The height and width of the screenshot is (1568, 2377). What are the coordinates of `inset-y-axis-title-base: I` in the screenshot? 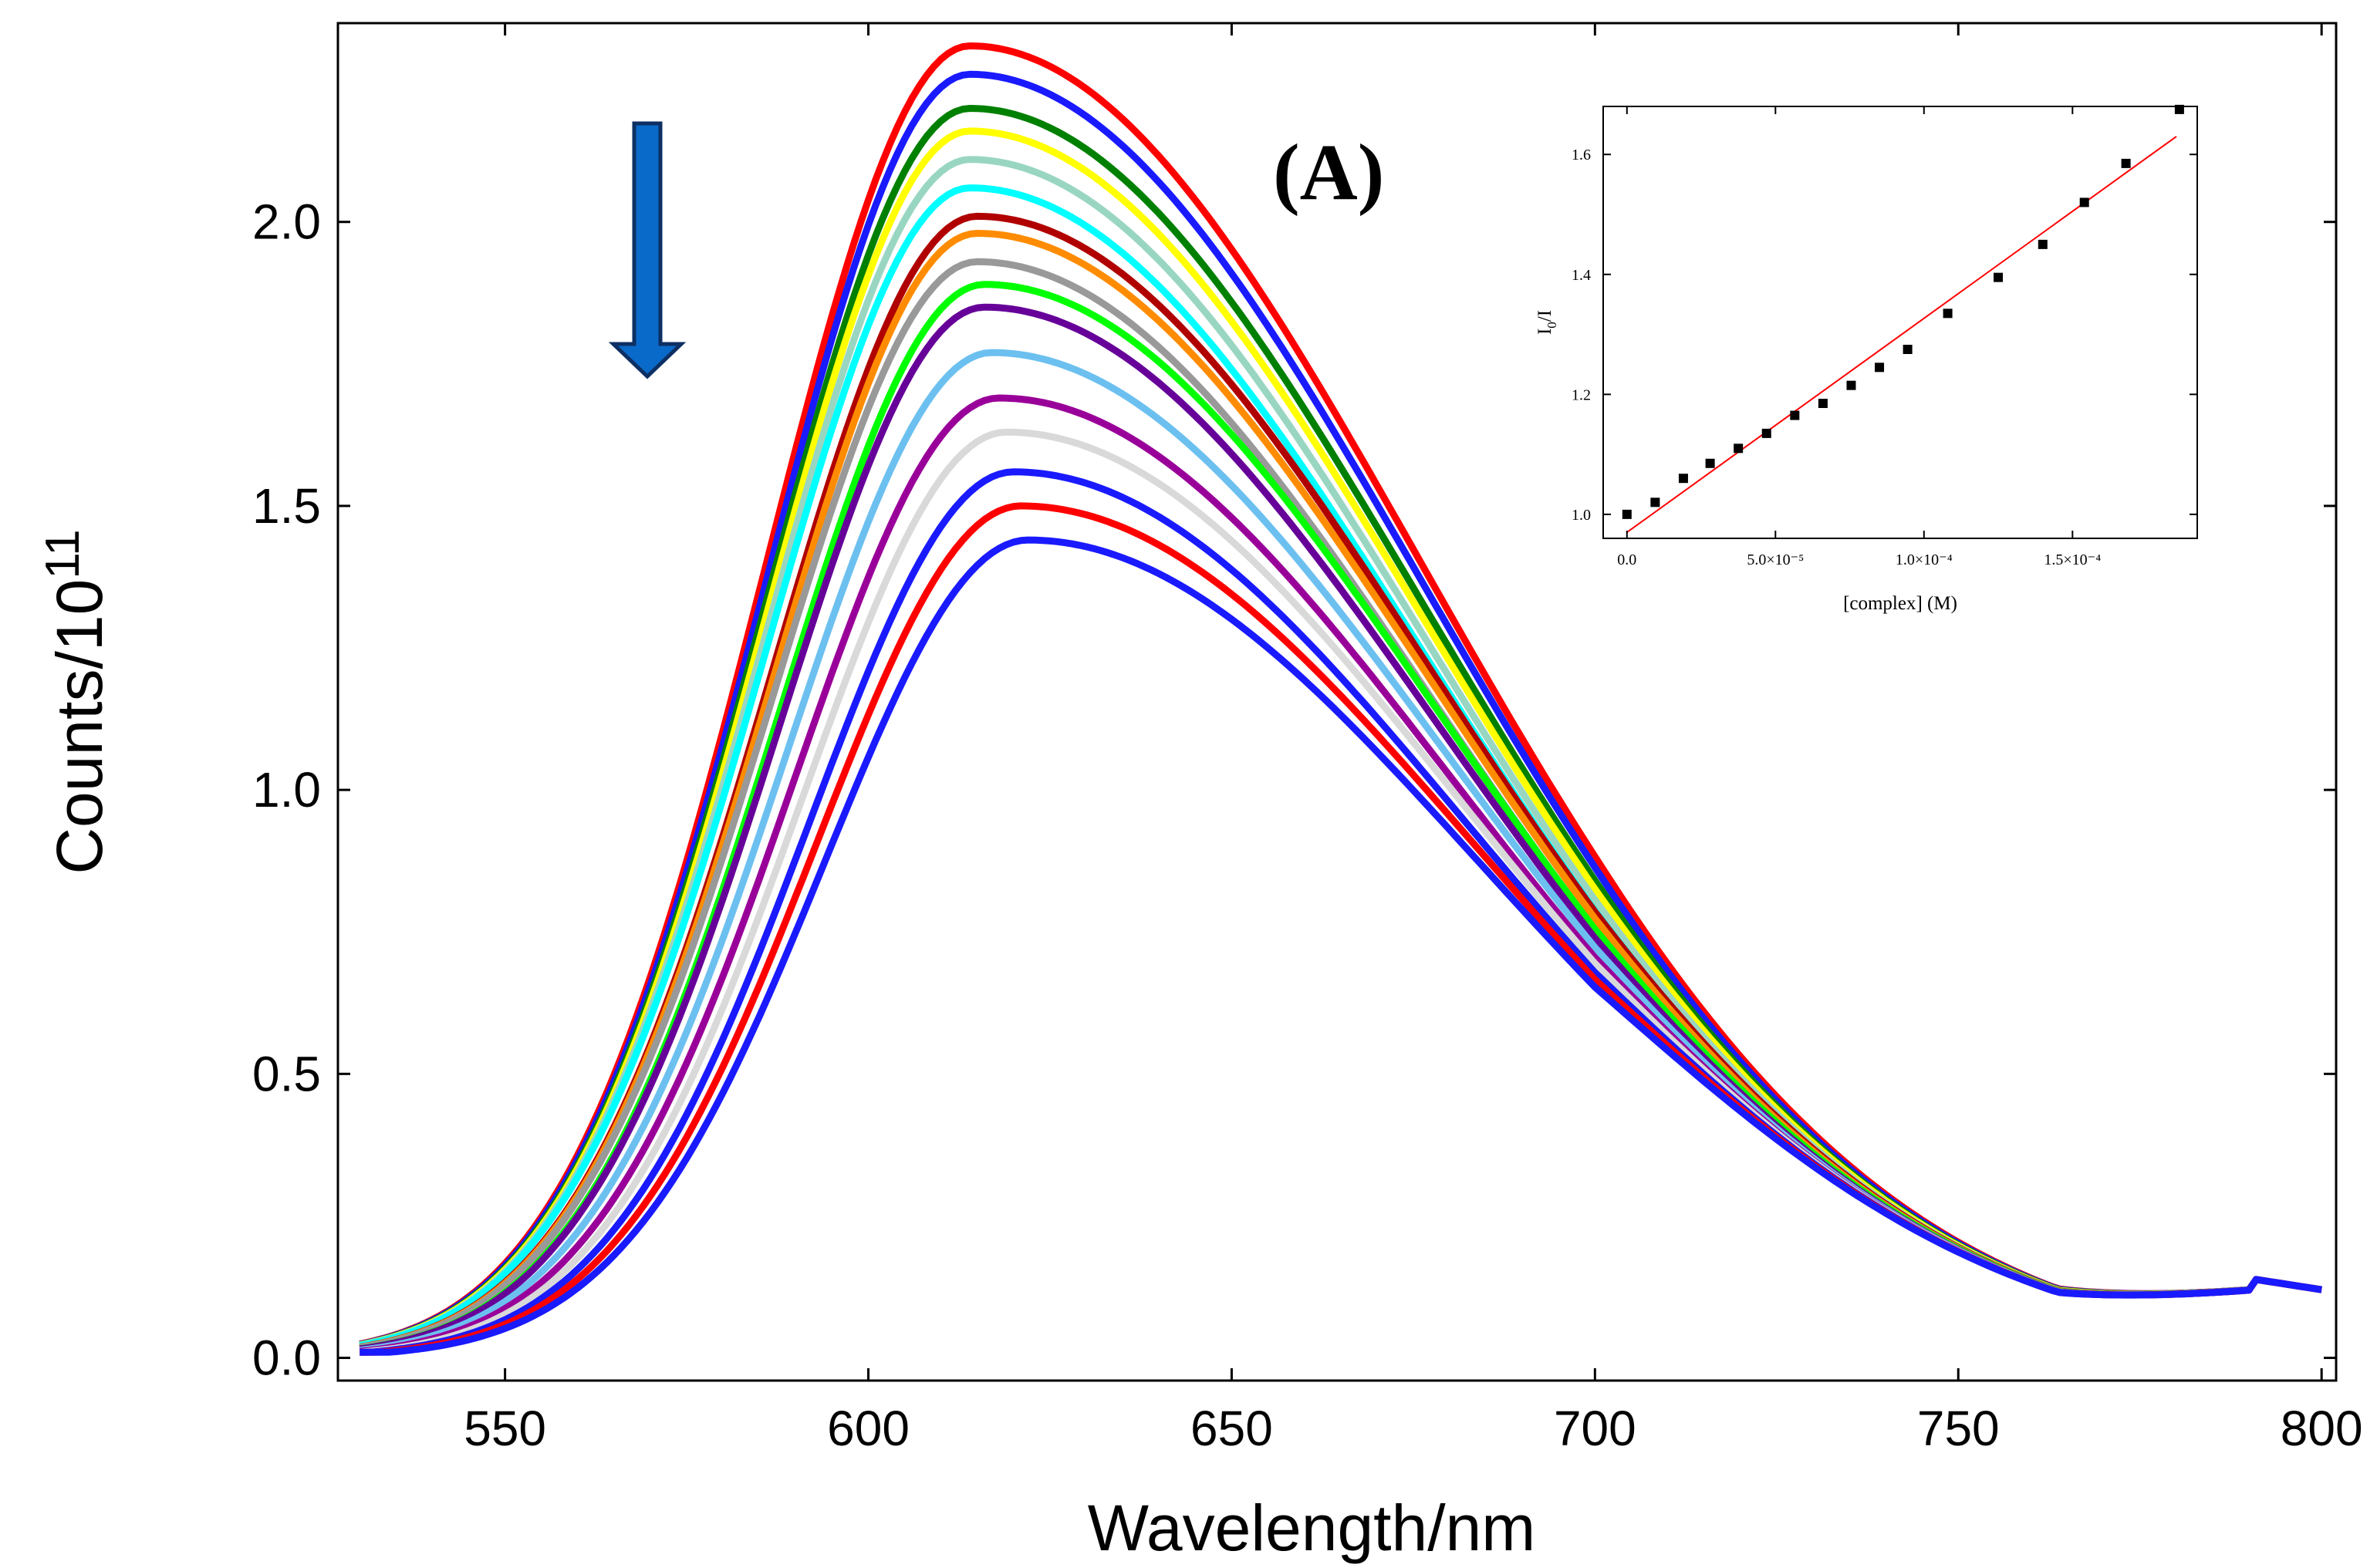 It's located at (1545, 332).